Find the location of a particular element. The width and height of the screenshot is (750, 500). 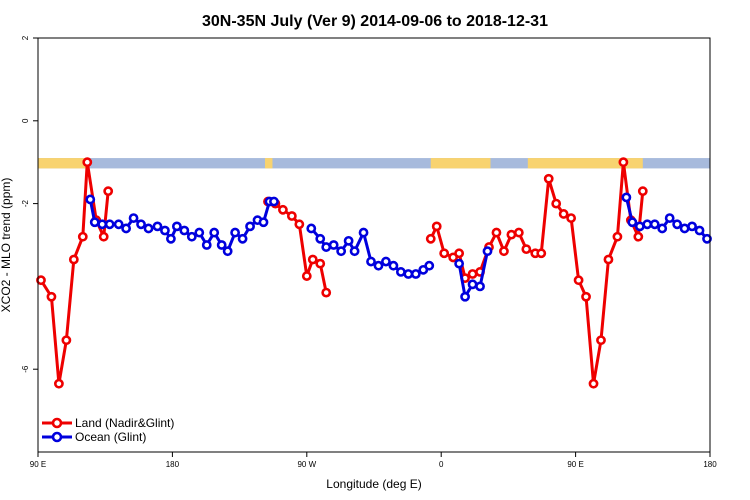

y-tick-label: -2 is located at coordinates (25, 203).